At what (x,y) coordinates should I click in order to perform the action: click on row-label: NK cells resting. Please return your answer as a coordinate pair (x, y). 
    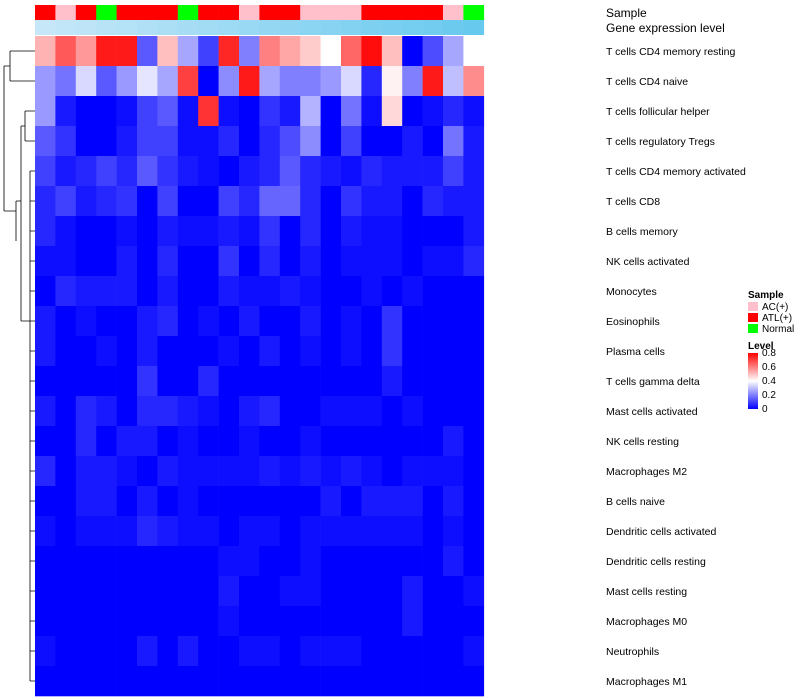
    Looking at the image, I should click on (642, 442).